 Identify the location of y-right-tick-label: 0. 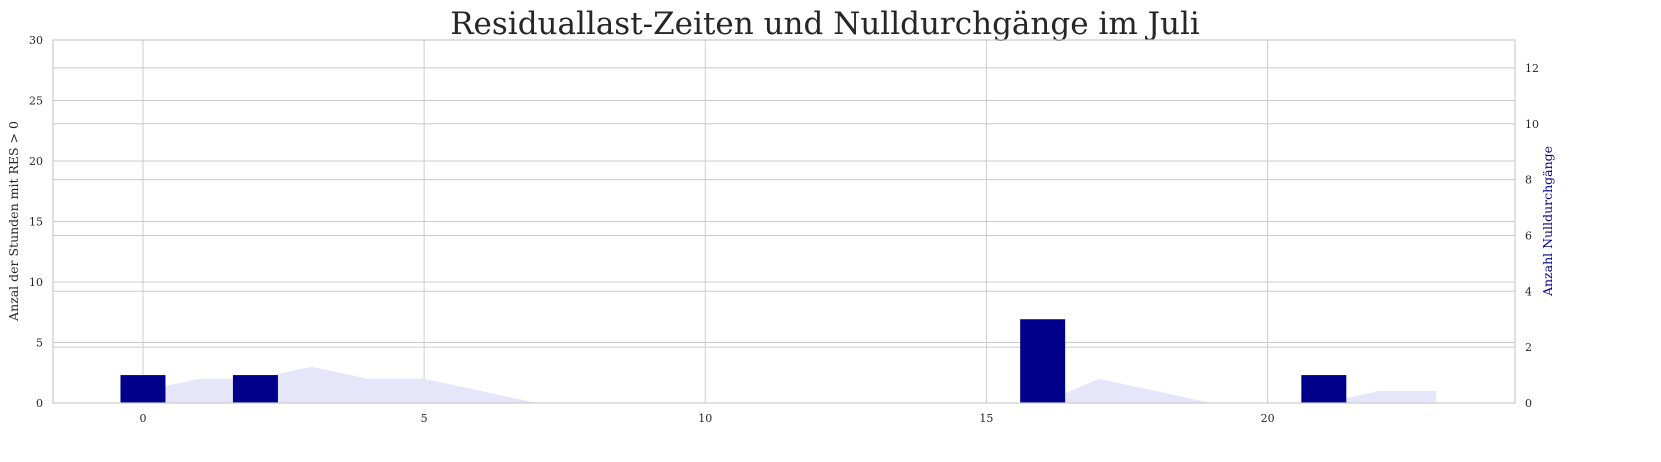
(1528, 403).